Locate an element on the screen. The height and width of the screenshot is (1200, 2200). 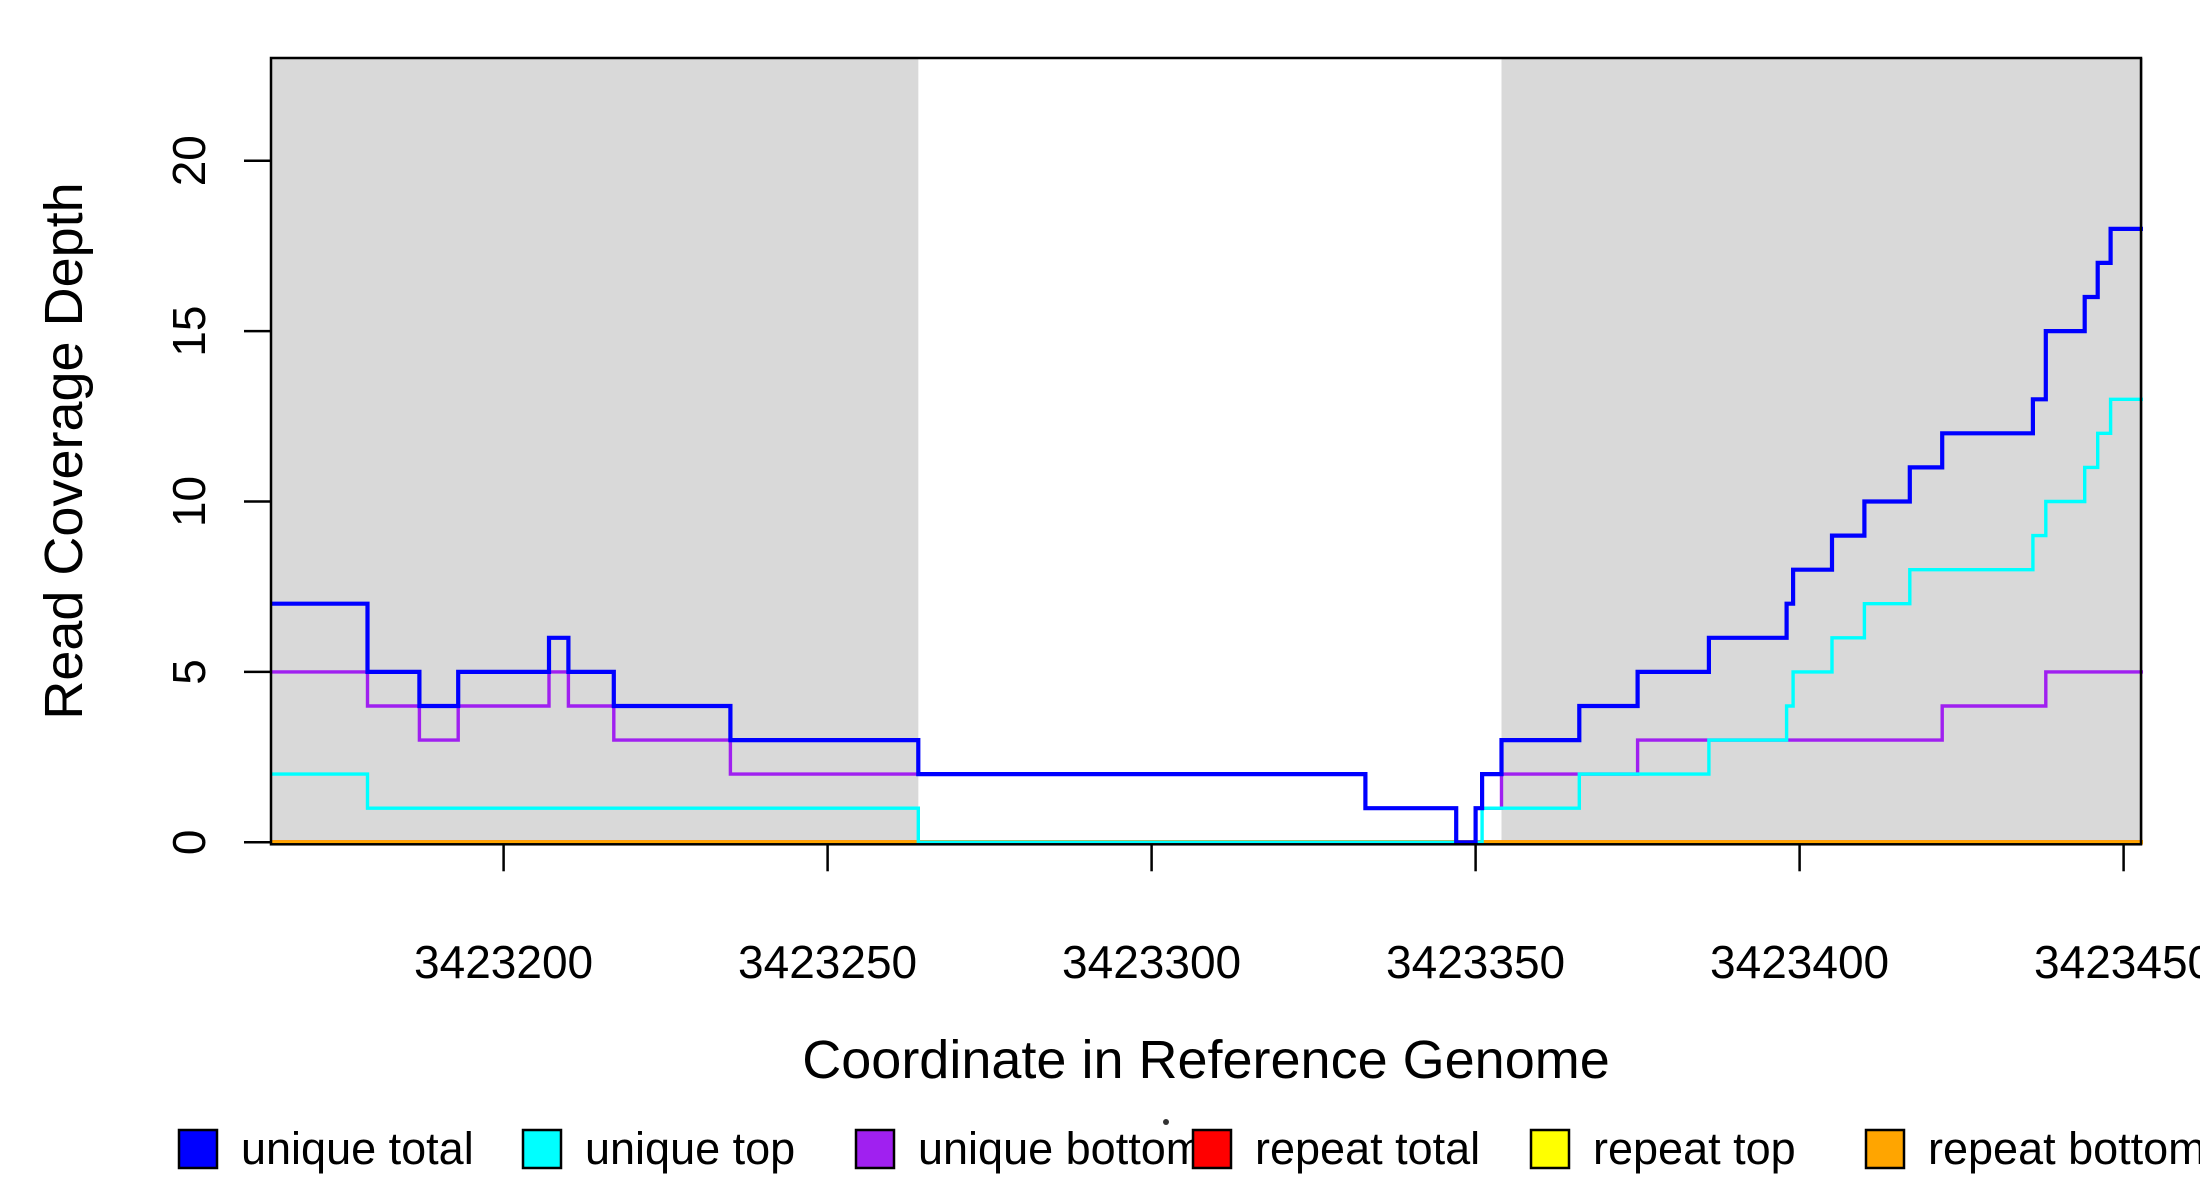
y-tick-label-0: 0 is located at coordinates (189, 843).